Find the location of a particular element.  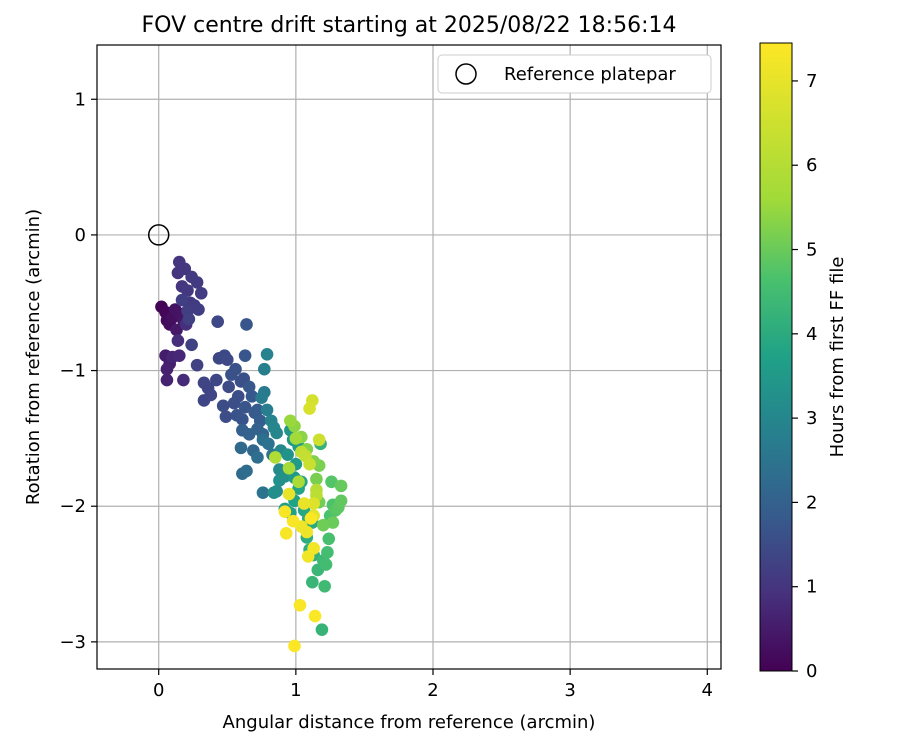

legend-reference-label: Reference platepar is located at coordinates (590, 74).